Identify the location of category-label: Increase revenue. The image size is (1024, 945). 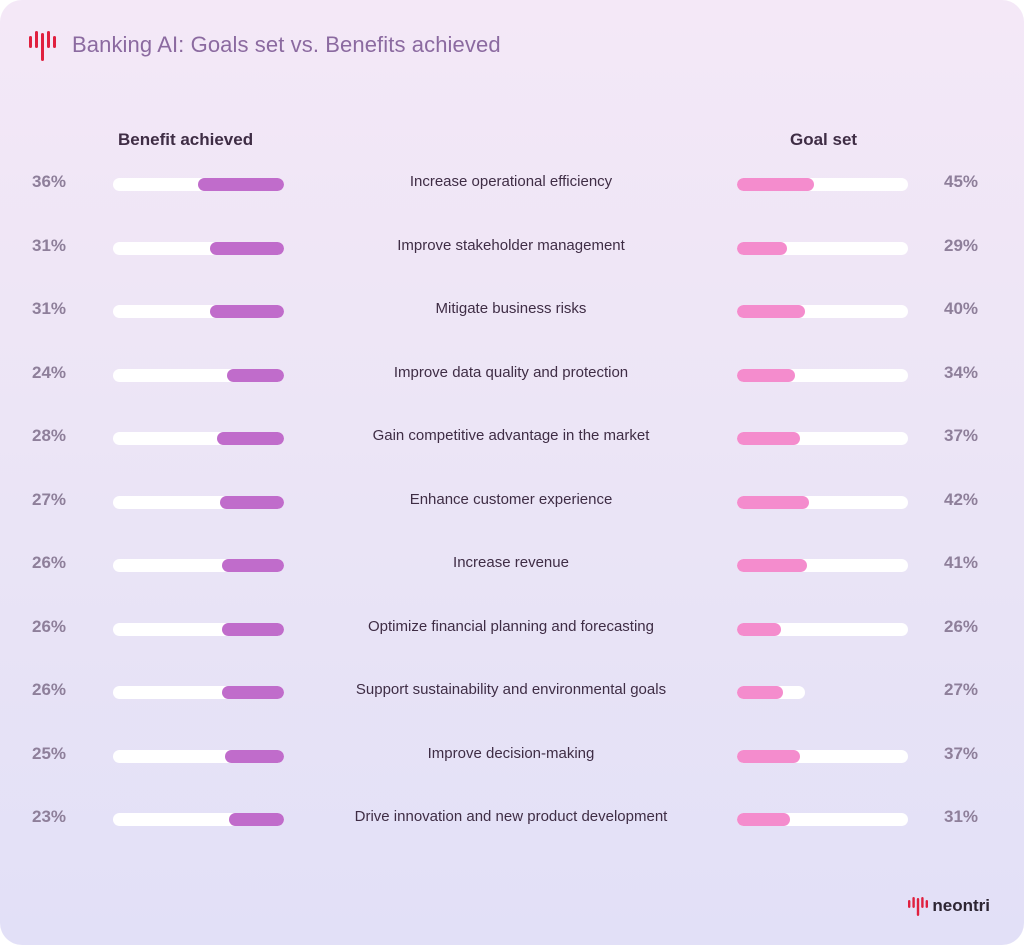
(511, 562).